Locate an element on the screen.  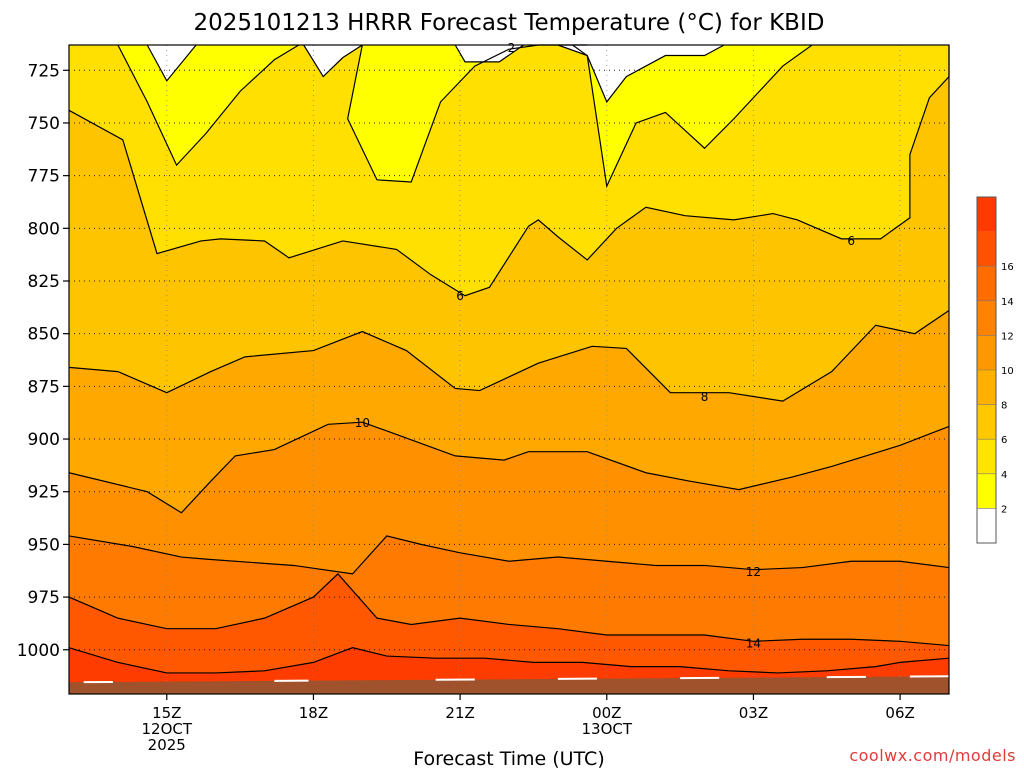
y-tick-label-975: 975 is located at coordinates (44, 598).